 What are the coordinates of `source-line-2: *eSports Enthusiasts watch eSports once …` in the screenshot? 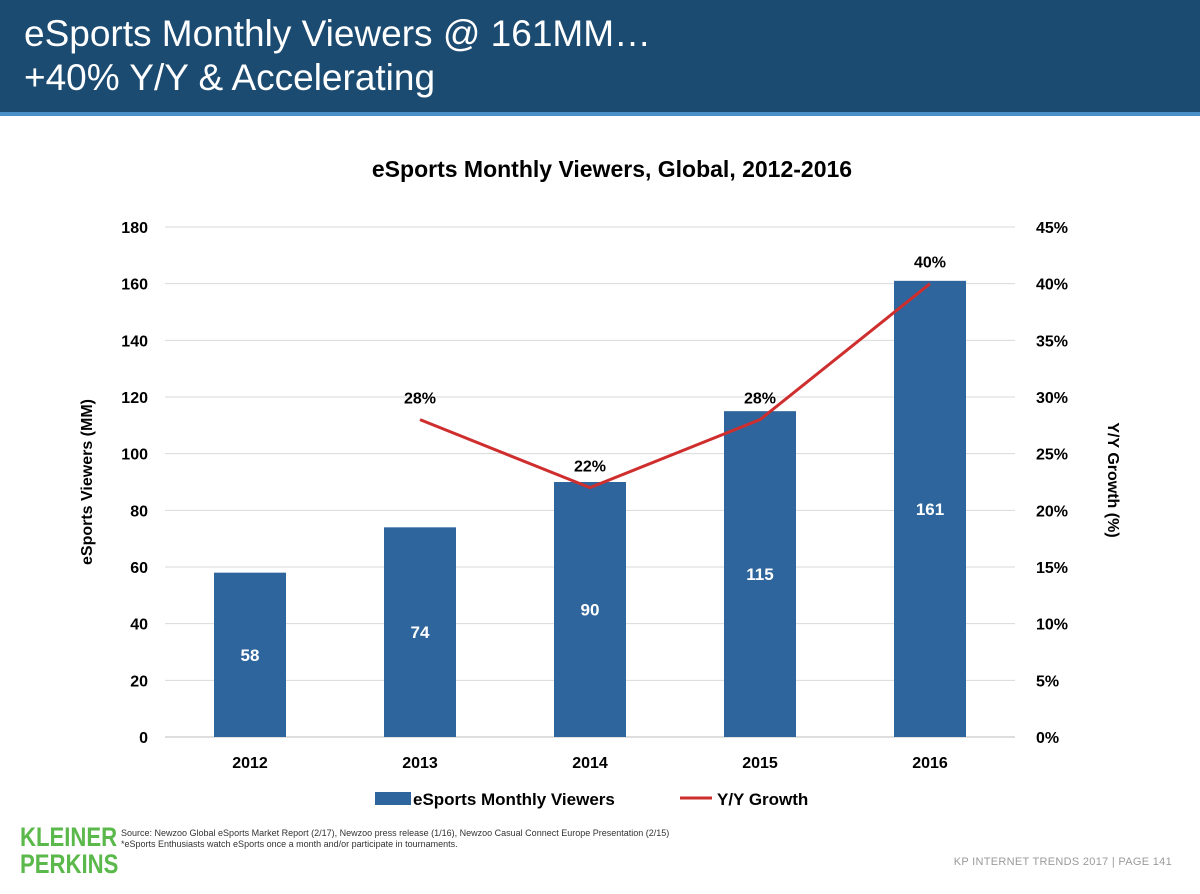 It's located at (289, 844).